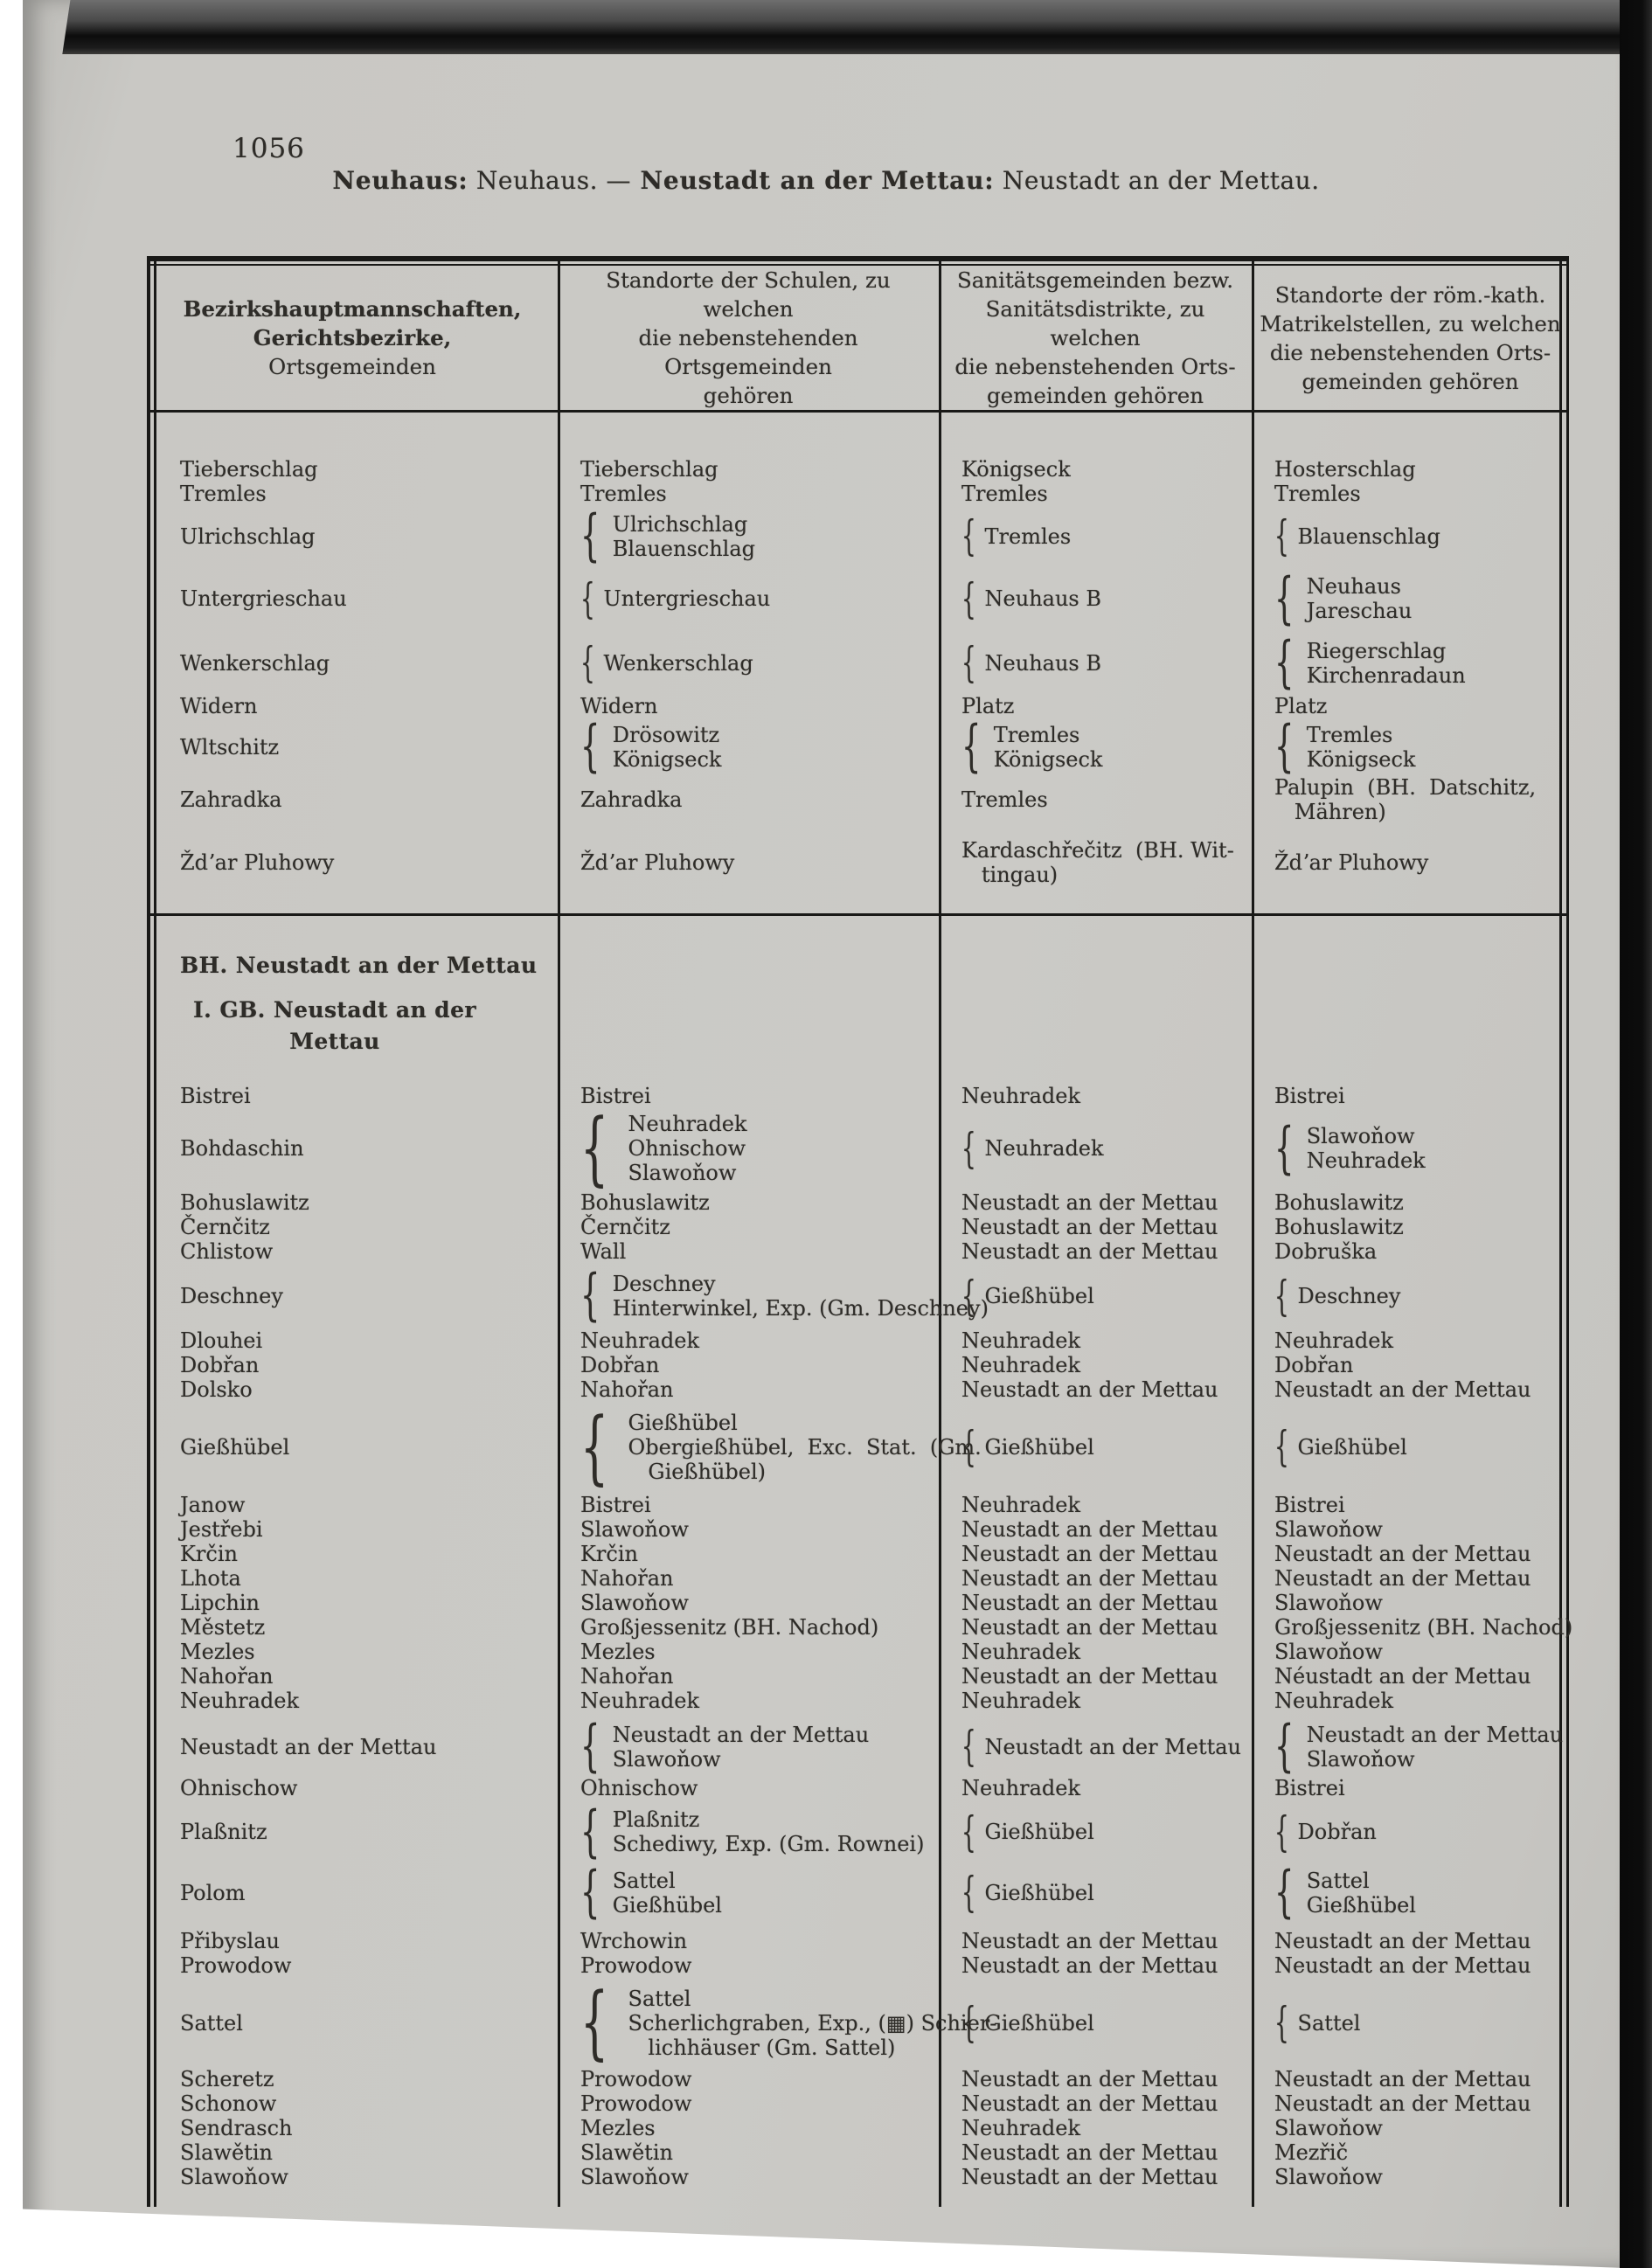 The width and height of the screenshot is (1652, 2268). Describe the element at coordinates (1301, 705) in the screenshot. I see `cell-text: Platz` at that location.